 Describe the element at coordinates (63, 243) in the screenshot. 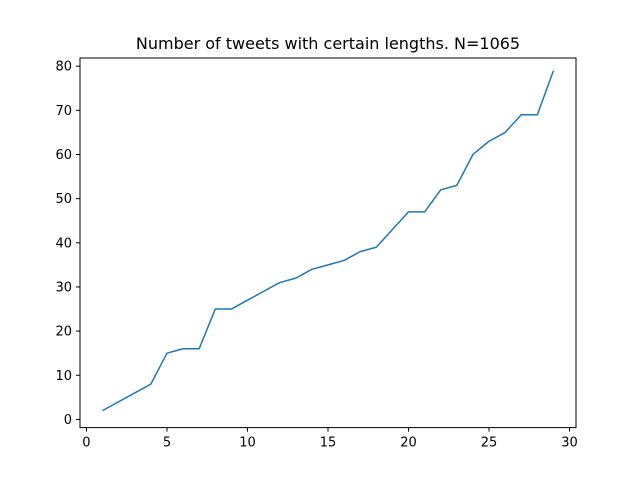

I see `y-tick-label: 40` at that location.